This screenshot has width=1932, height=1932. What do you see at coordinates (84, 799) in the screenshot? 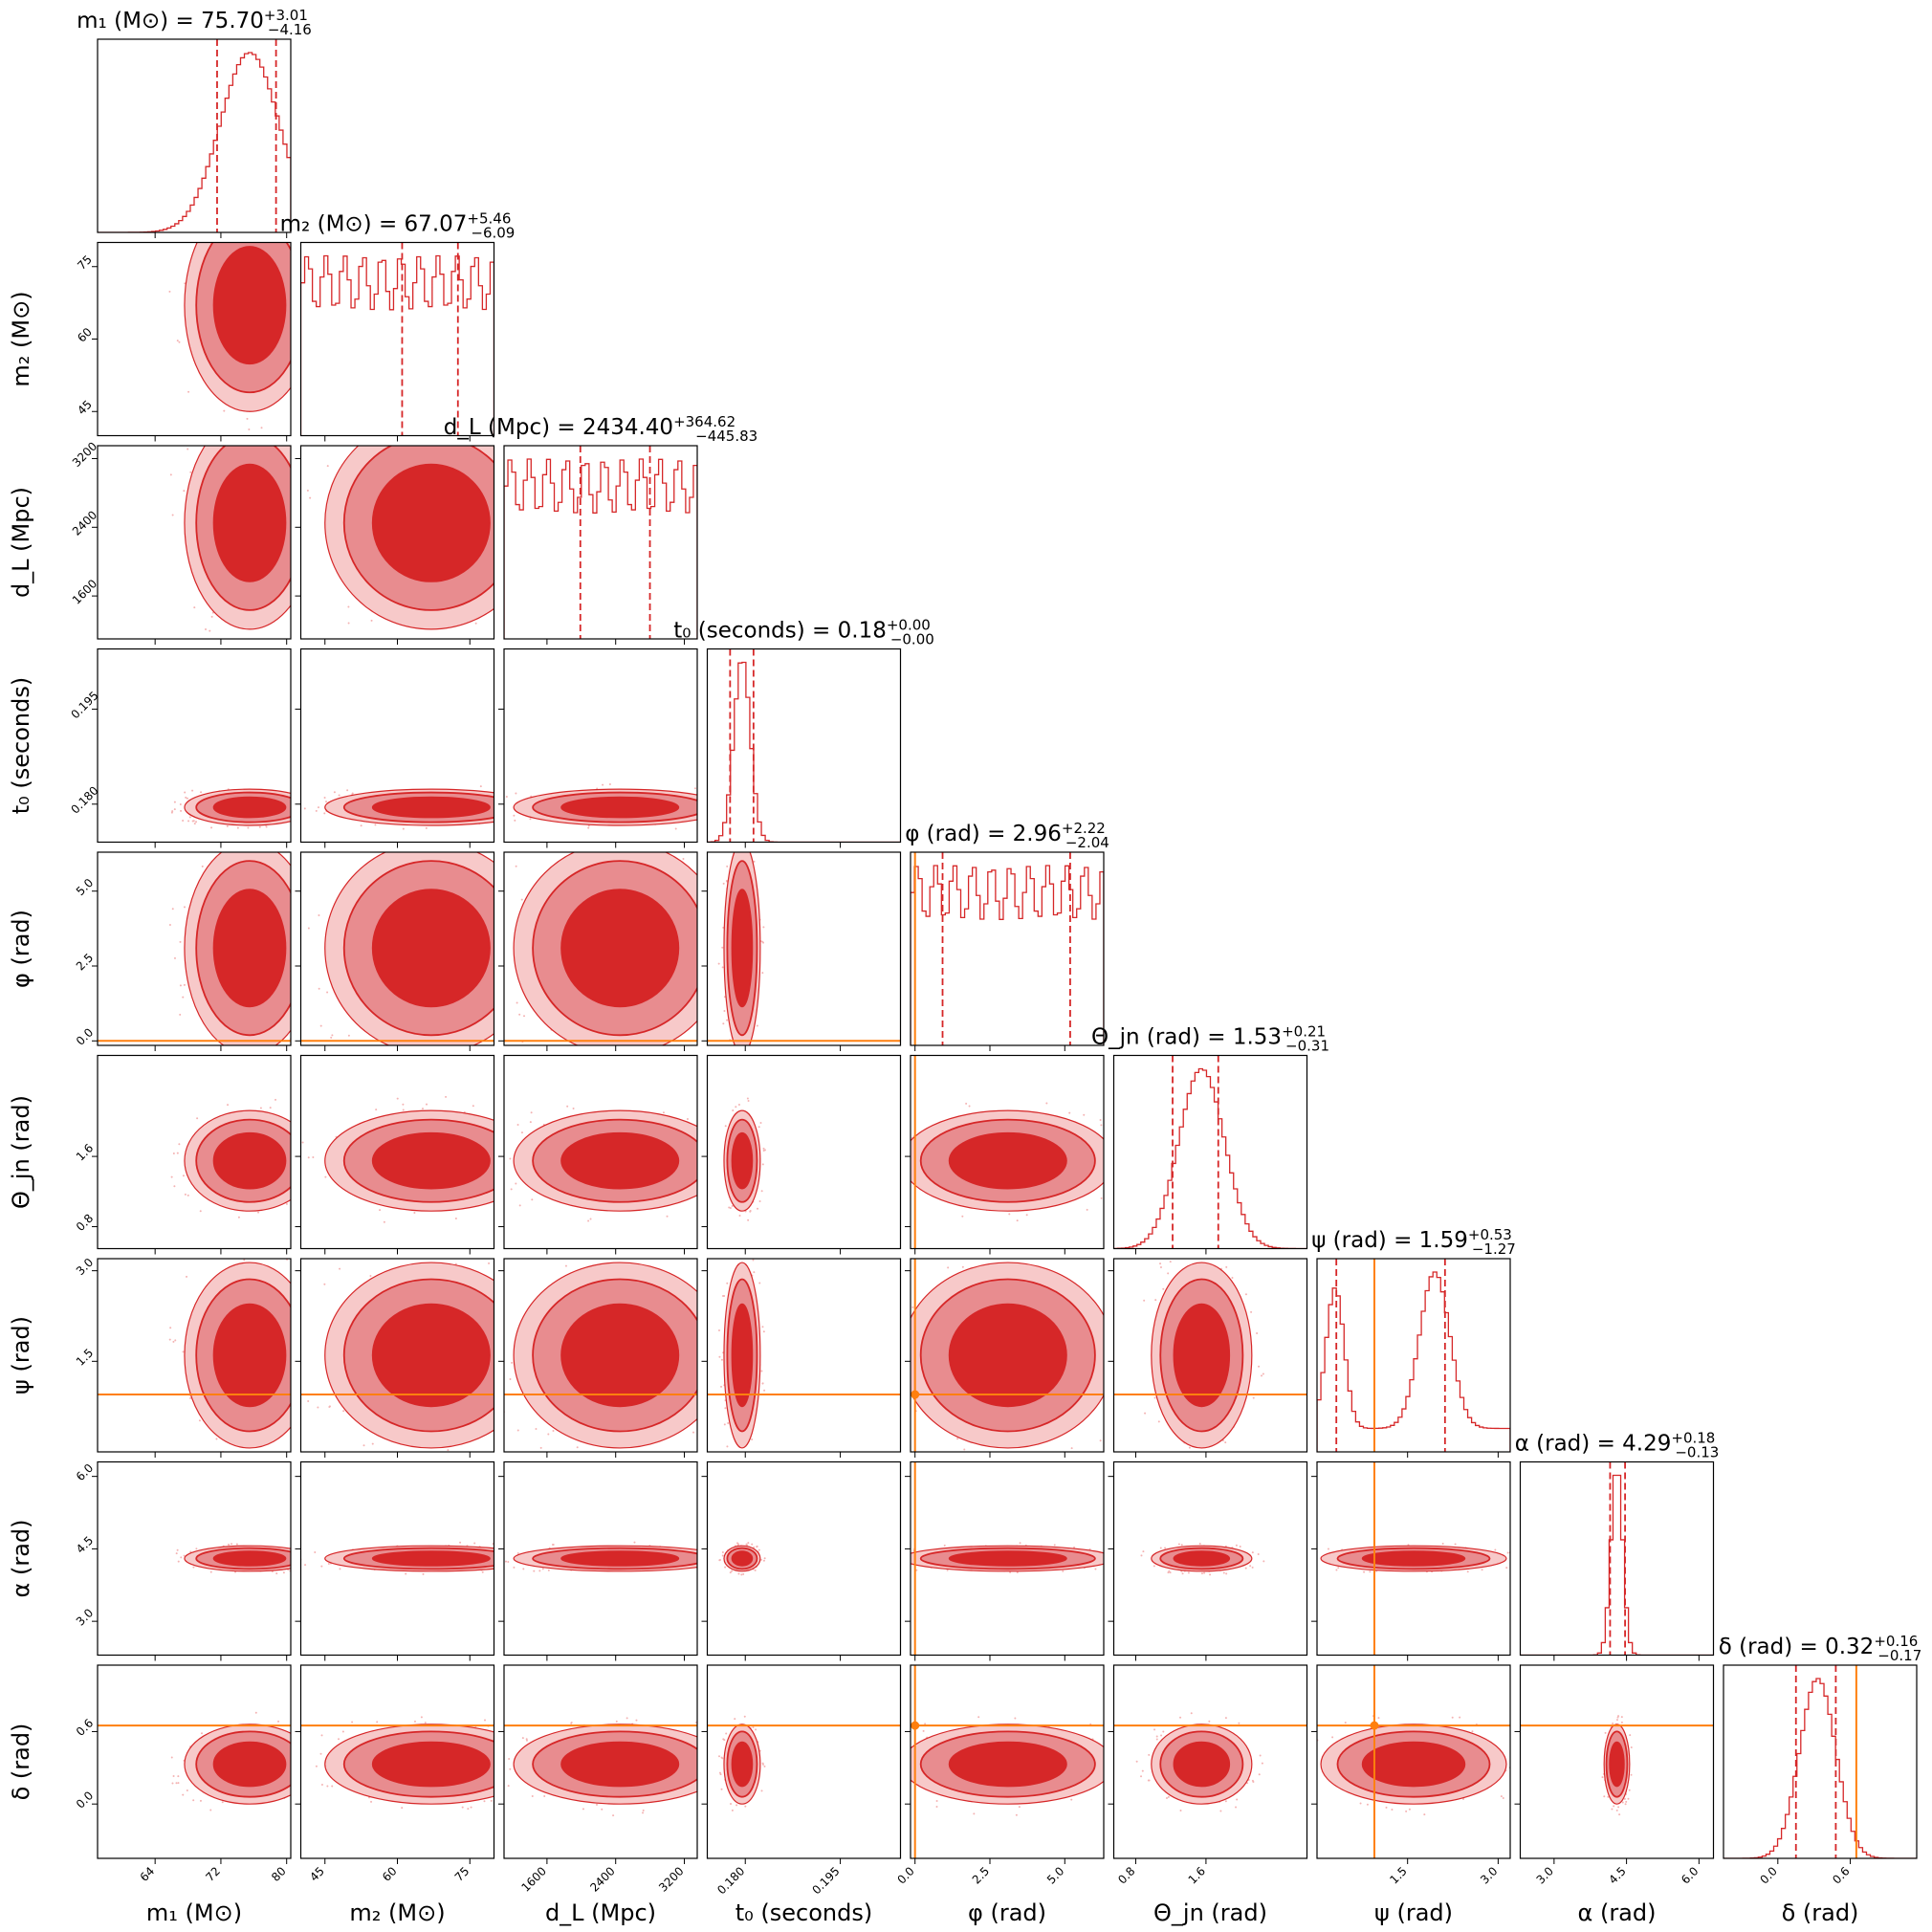
I see `y-tick-label-t0: 0.180` at bounding box center [84, 799].